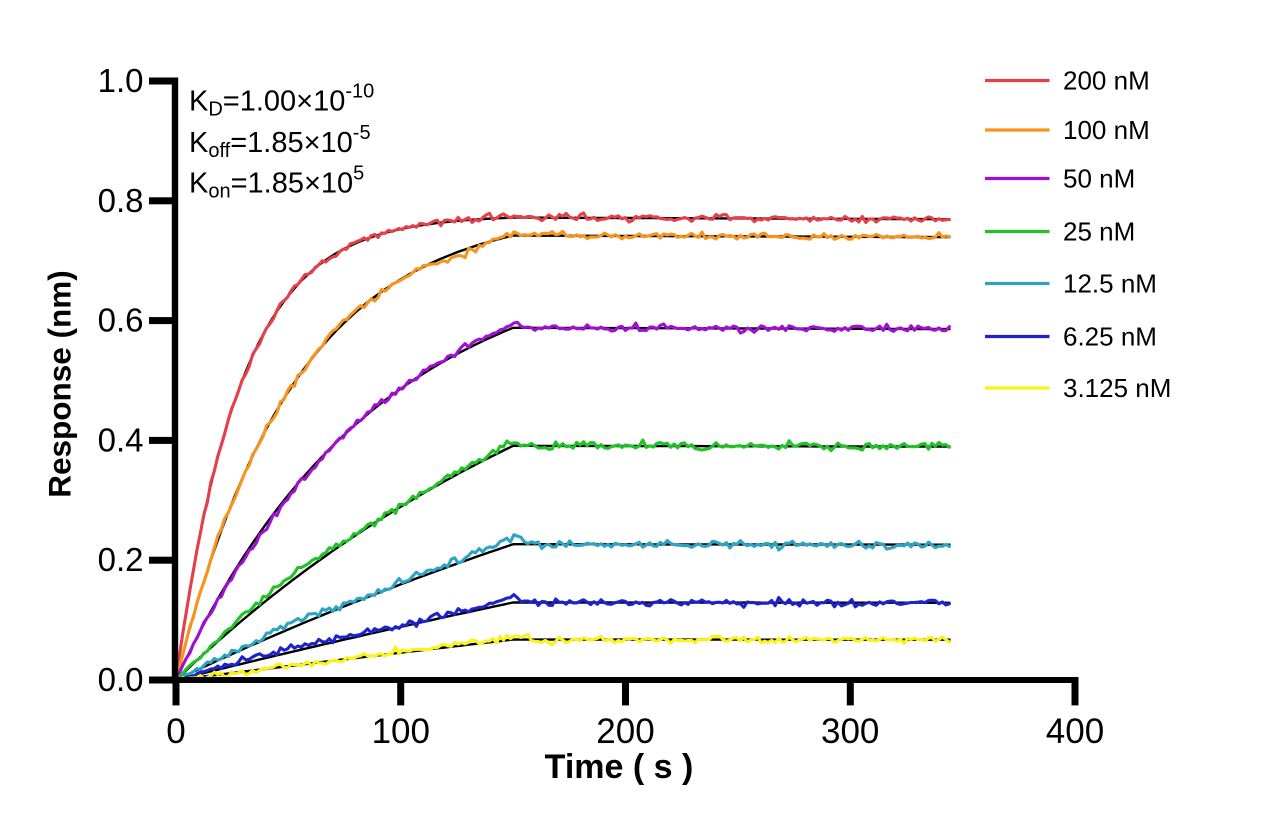 This screenshot has height=834, width=1271. What do you see at coordinates (121, 80) in the screenshot?
I see `svg-text: 1.0` at bounding box center [121, 80].